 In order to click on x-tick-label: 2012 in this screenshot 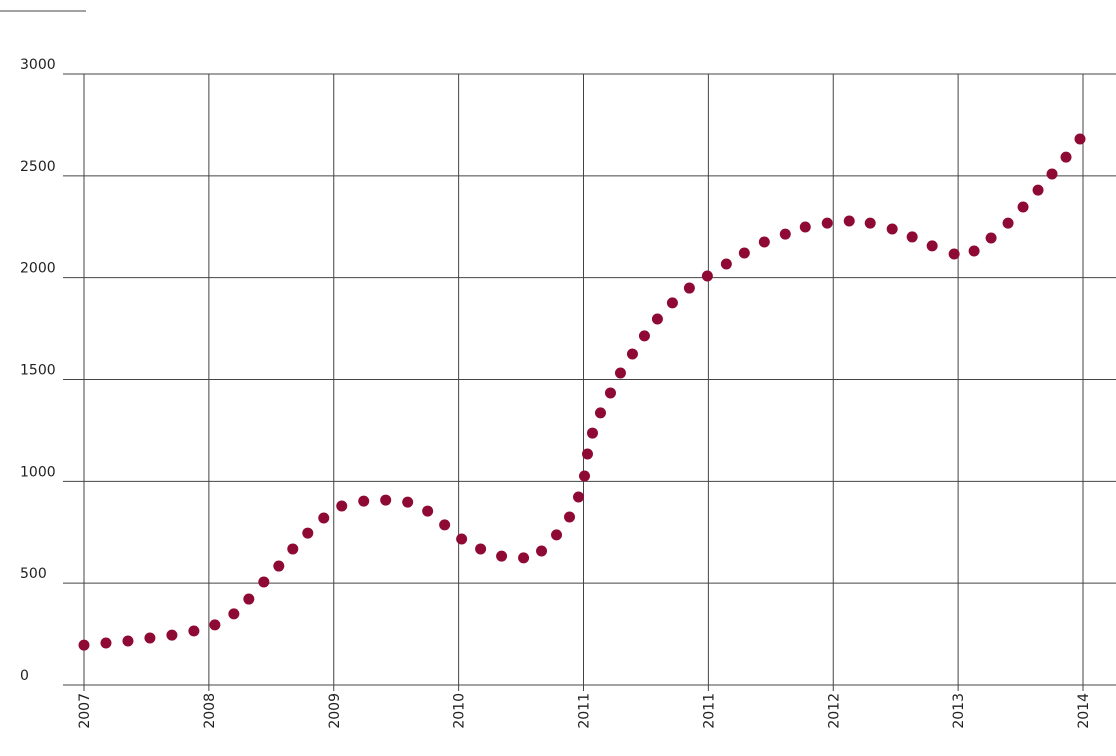, I will do `click(834, 711)`.